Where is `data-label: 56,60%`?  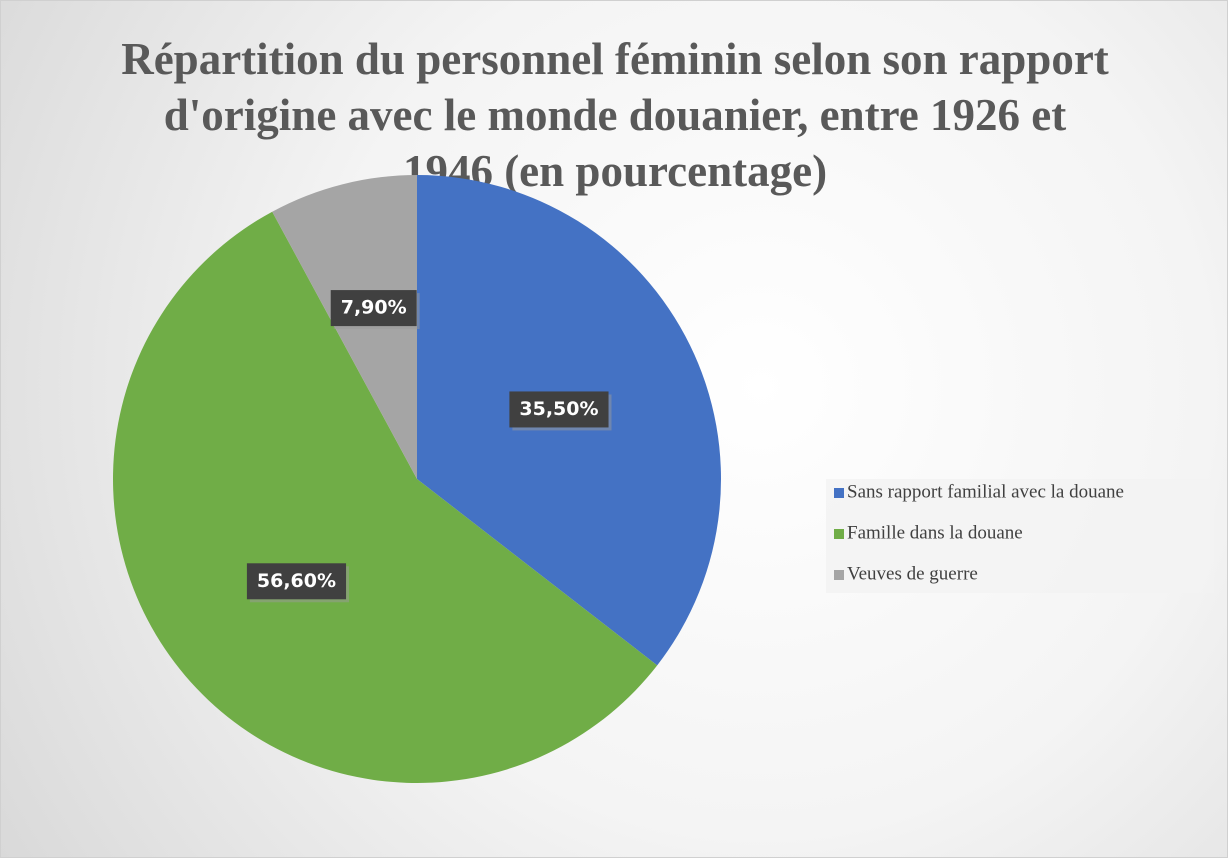 data-label: 56,60% is located at coordinates (296, 581).